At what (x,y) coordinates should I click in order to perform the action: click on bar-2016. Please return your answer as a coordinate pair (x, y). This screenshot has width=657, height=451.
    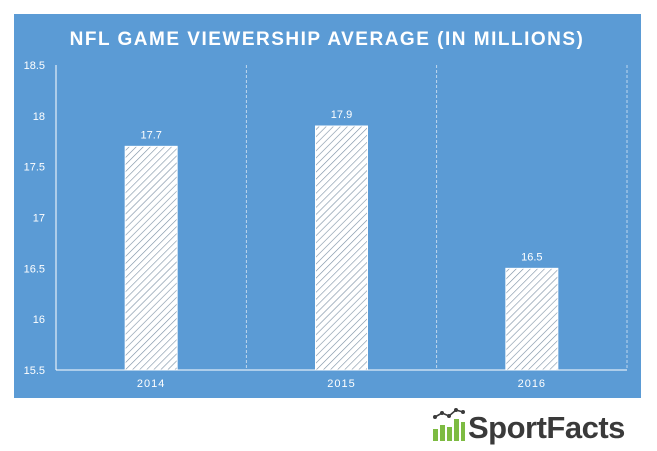
    Looking at the image, I should click on (532, 319).